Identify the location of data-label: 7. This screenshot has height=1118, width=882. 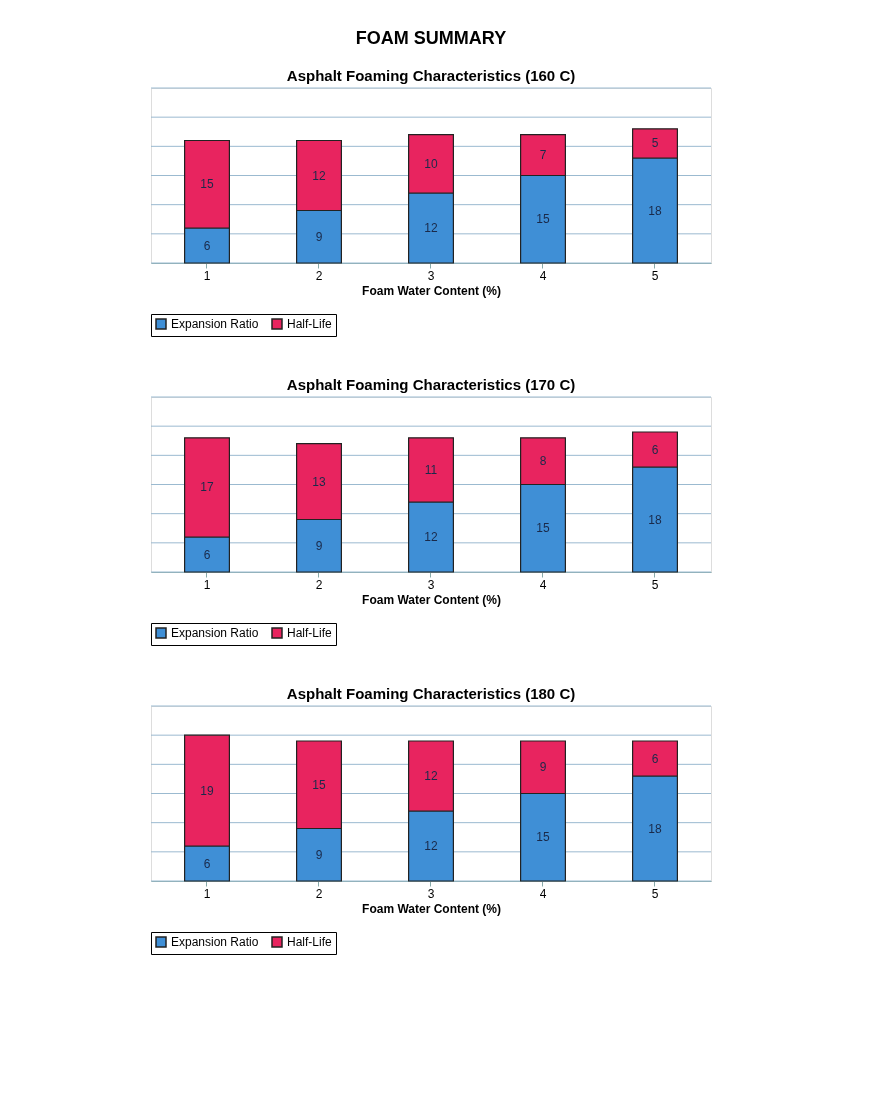
(543, 155).